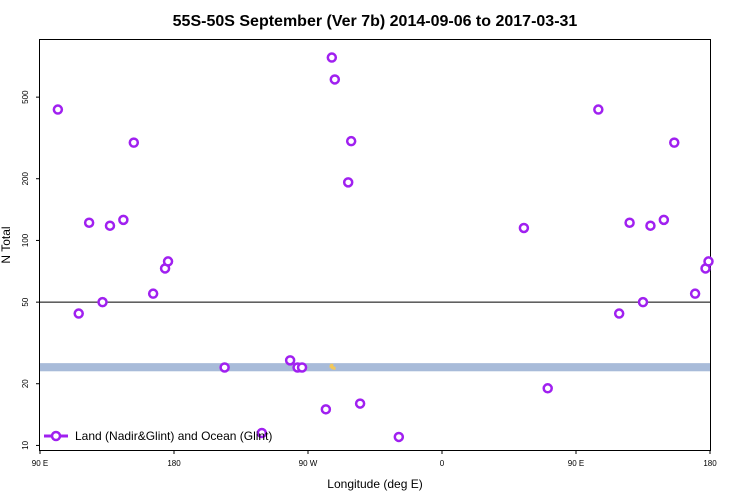 Image resolution: width=750 pixels, height=500 pixels. What do you see at coordinates (374, 459) in the screenshot?
I see `x-axis: 90 E 180 90 W 0 90 E 180` at bounding box center [374, 459].